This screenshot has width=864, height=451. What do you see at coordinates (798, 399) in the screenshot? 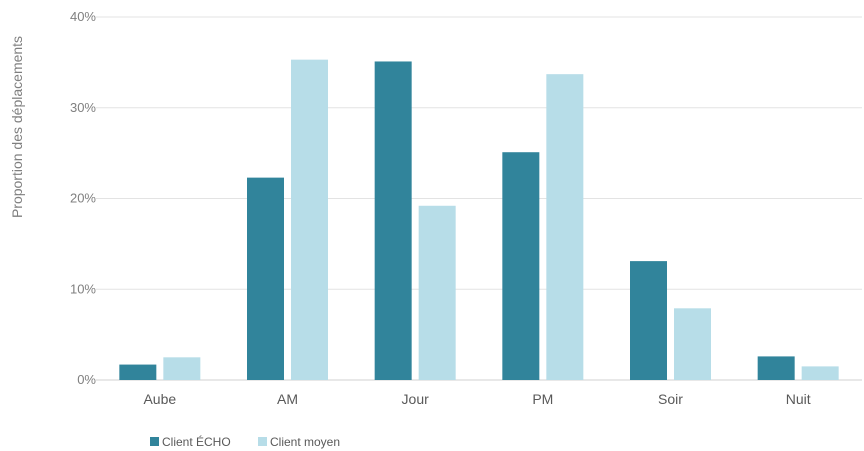
I see `x-tick-label: Nuit` at bounding box center [798, 399].